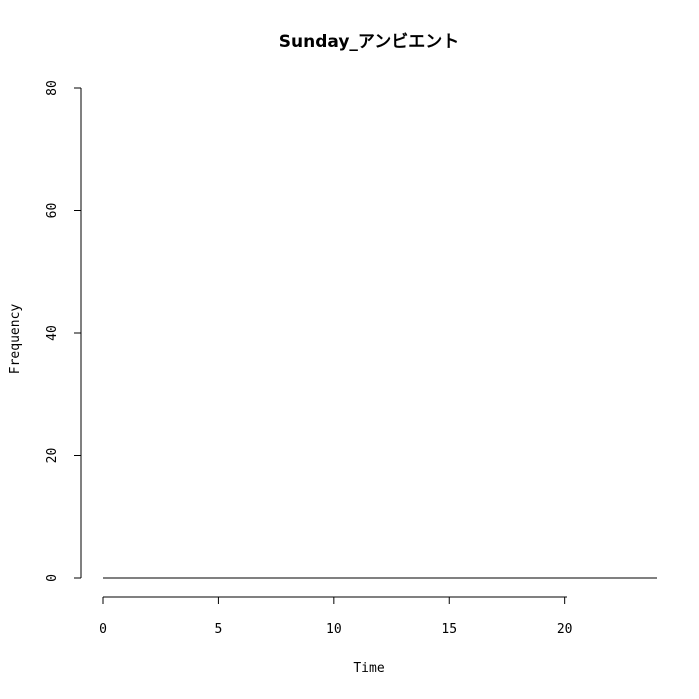  I want to click on x-tick-label-20: 20, so click(565, 629).